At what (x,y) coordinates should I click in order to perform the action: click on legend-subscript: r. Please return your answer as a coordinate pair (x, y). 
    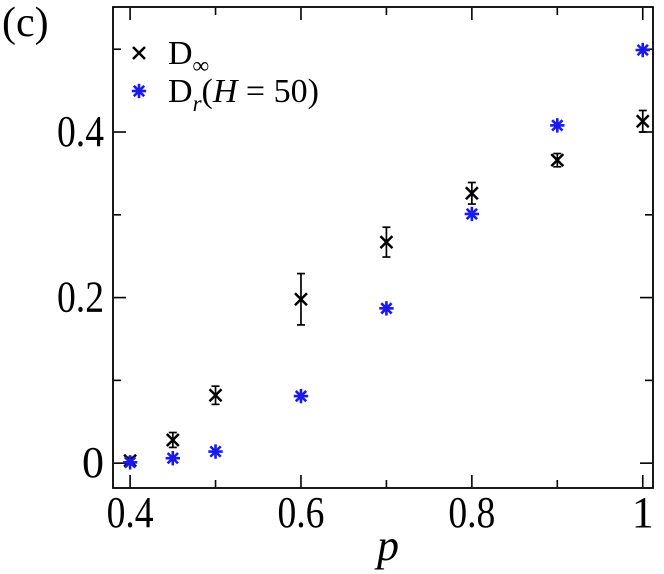
    Looking at the image, I should click on (198, 103).